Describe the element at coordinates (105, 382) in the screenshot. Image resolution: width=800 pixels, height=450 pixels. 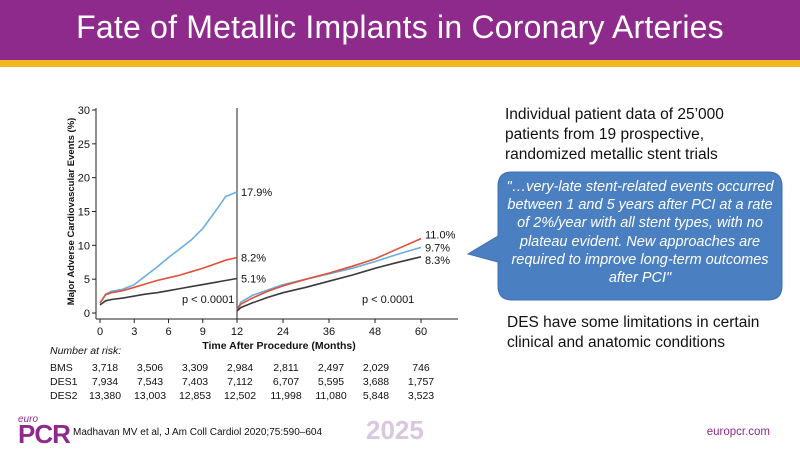
I see `risk-cell: 7,934` at that location.